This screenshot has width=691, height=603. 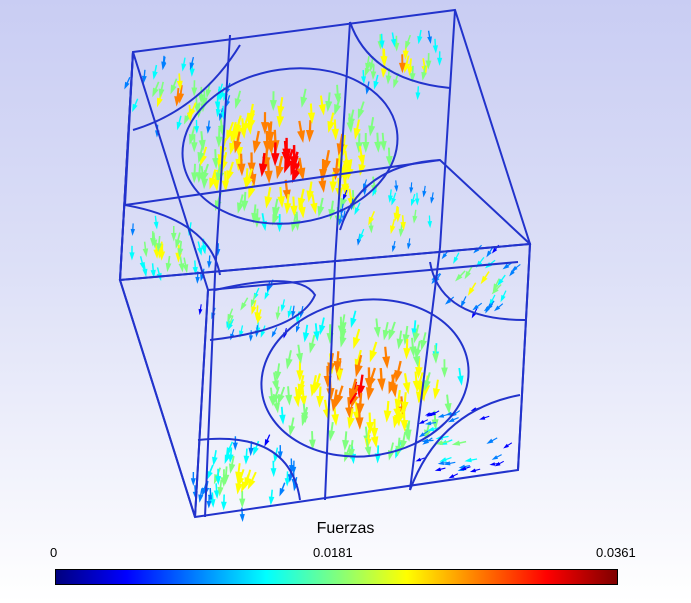 I want to click on legend-min-label: 0, so click(x=54, y=552).